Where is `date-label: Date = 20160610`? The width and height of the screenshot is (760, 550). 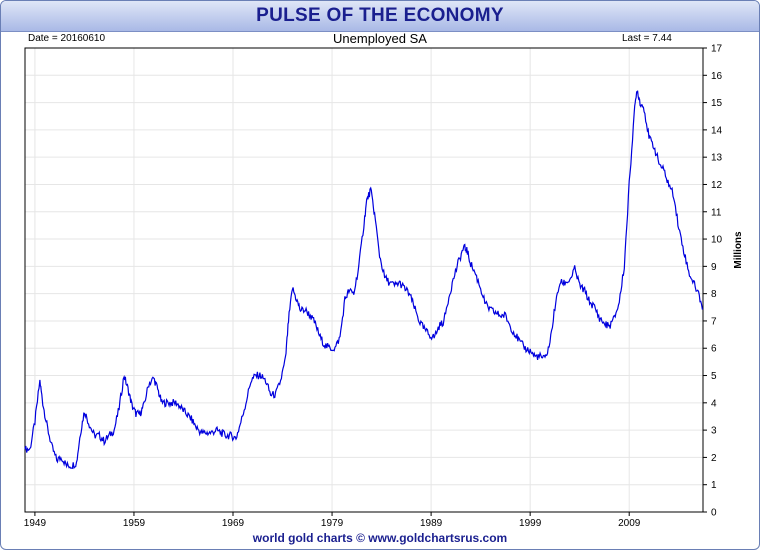 date-label: Date = 20160610 is located at coordinates (67, 38).